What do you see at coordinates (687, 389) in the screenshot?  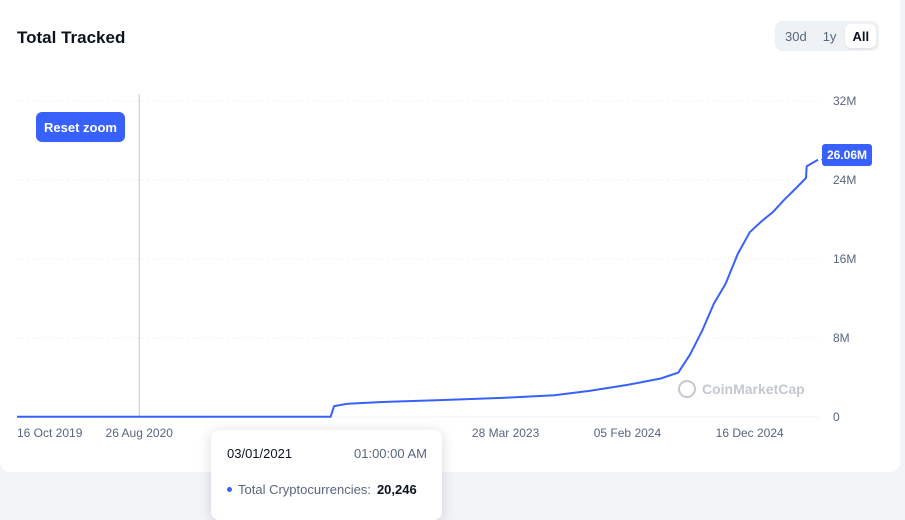 I see `coinmarketcap-logo-icon` at bounding box center [687, 389].